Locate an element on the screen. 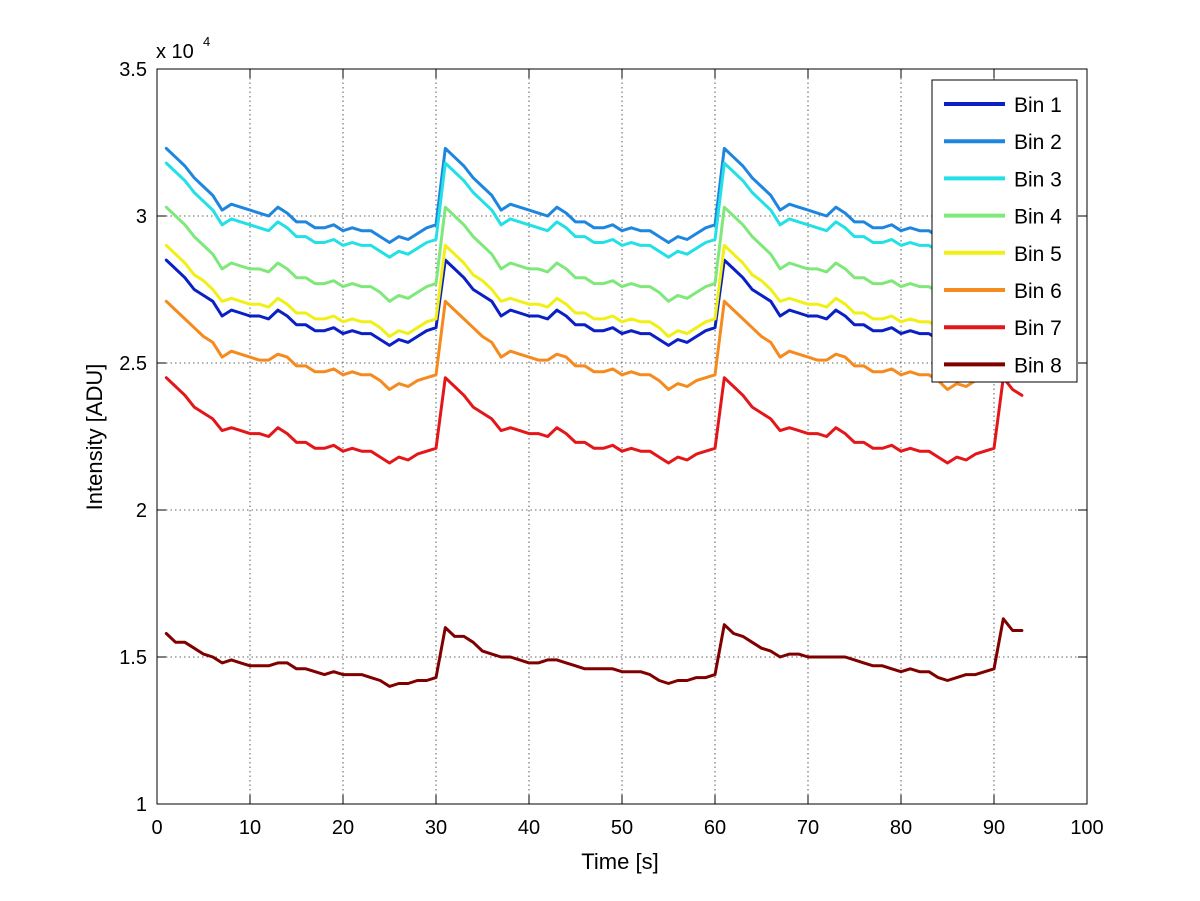 The width and height of the screenshot is (1200, 901). legend-label-bin-1: Bin 1 is located at coordinates (1038, 105).